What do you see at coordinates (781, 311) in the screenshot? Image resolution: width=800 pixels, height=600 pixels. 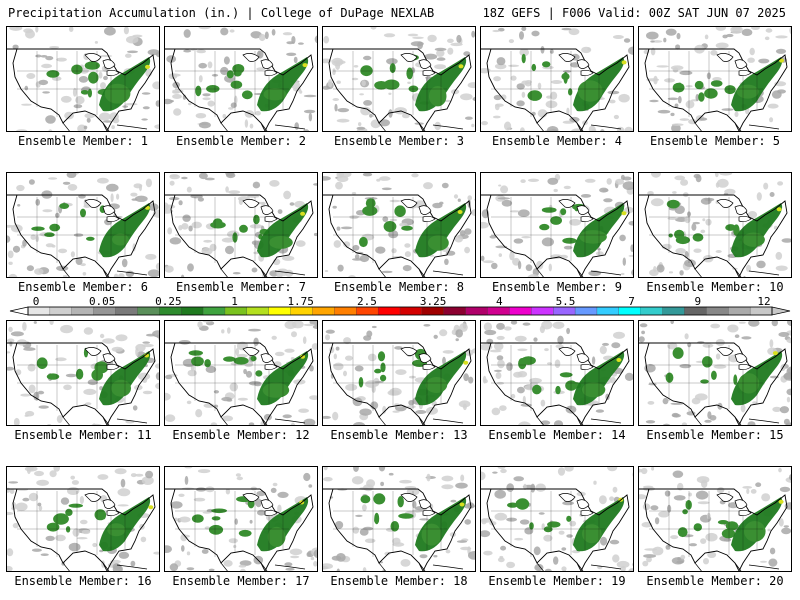 I see `colorbar-right-arrow` at bounding box center [781, 311].